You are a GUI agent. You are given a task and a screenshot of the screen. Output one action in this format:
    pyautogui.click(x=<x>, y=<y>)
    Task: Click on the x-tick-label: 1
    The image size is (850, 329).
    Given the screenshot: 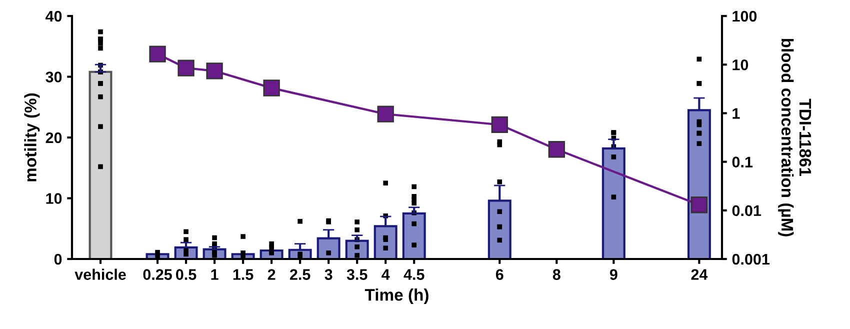 What is the action you would take?
    pyautogui.click(x=214, y=274)
    